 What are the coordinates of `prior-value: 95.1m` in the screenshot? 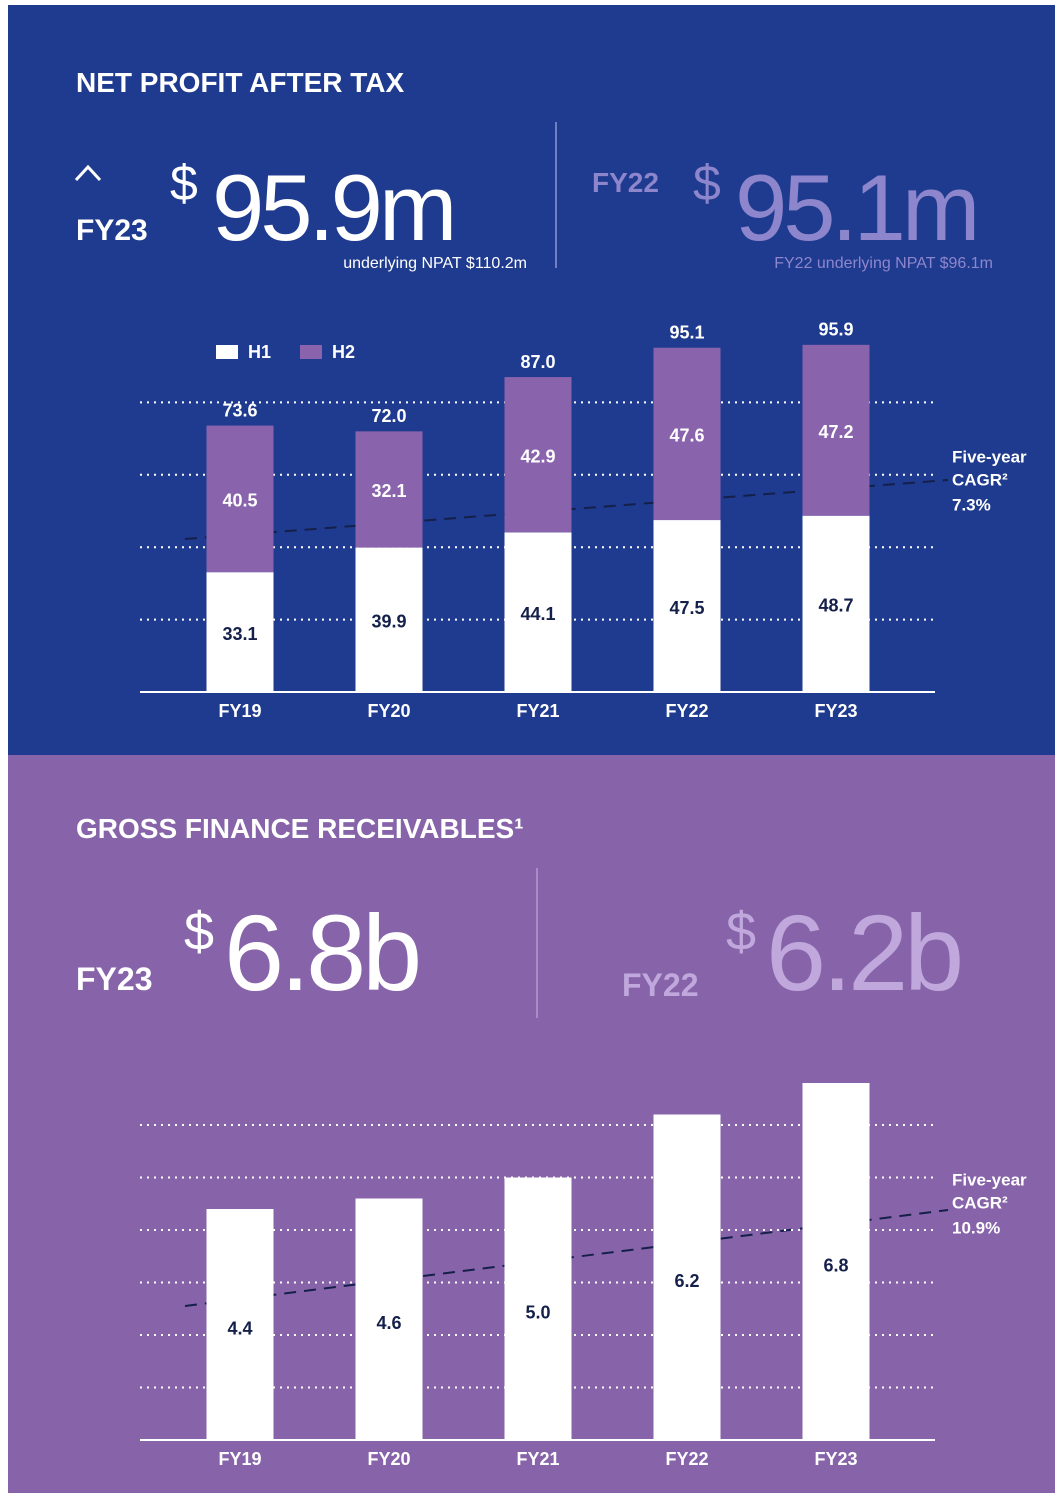 It's located at (855, 207).